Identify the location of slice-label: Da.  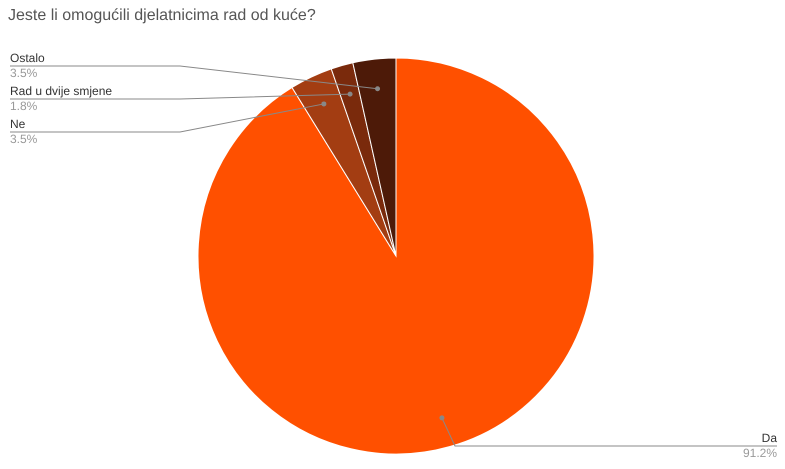
(770, 438).